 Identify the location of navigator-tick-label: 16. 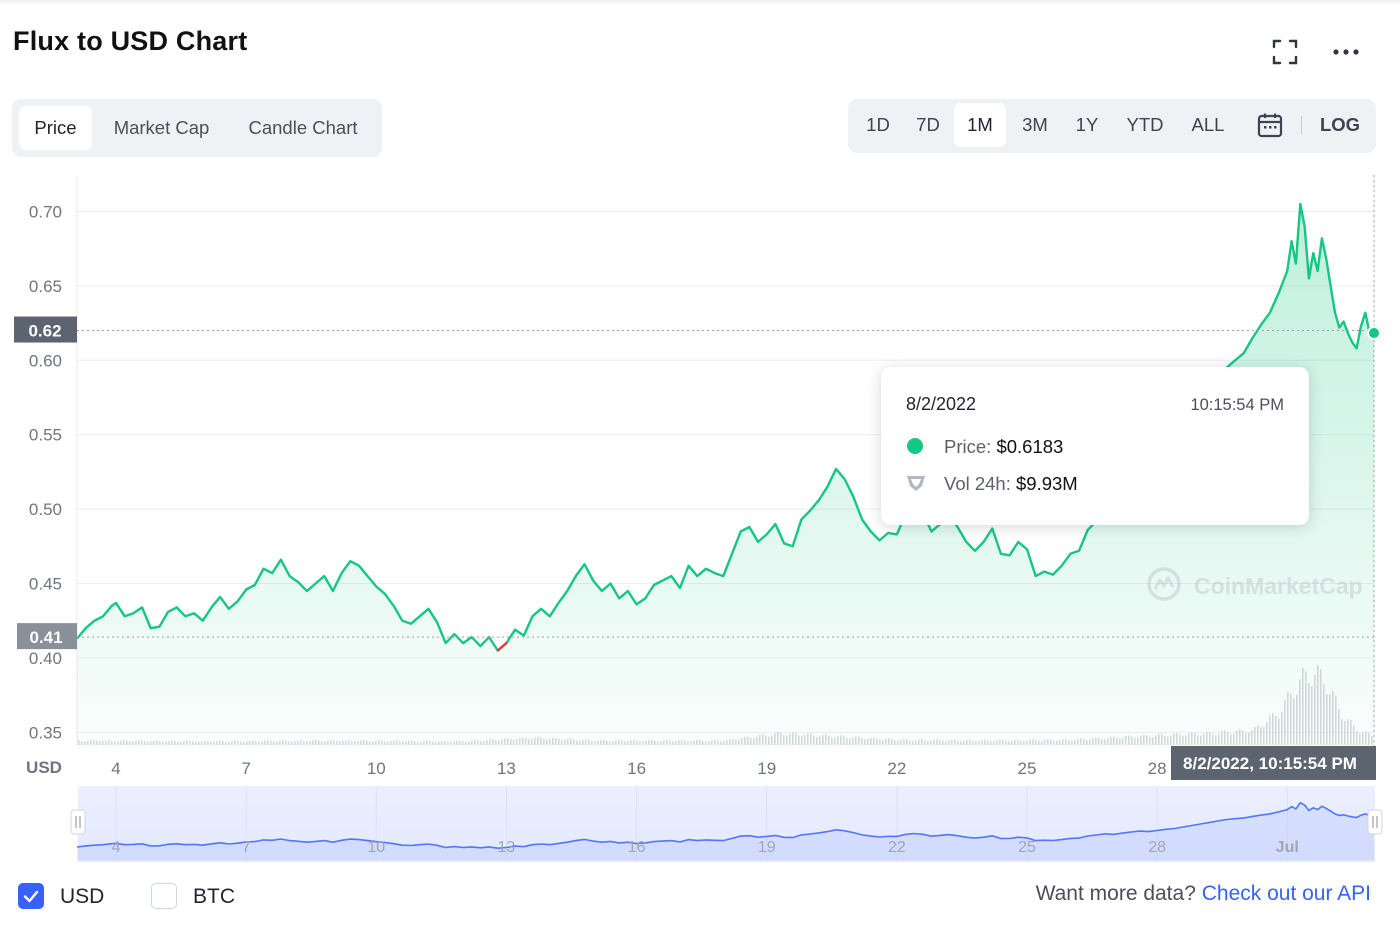
(637, 847).